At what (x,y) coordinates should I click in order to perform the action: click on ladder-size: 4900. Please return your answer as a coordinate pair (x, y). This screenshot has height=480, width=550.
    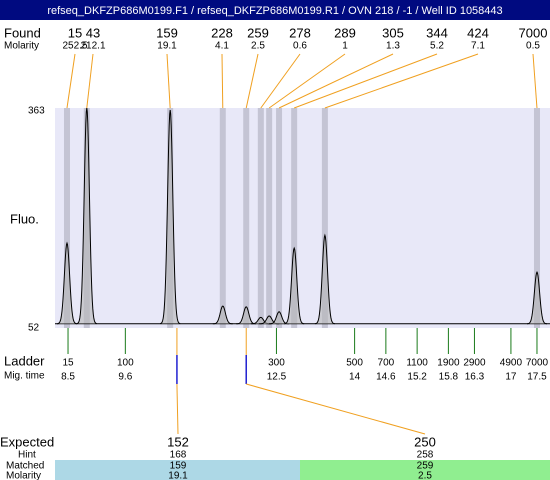
    Looking at the image, I should click on (511, 363).